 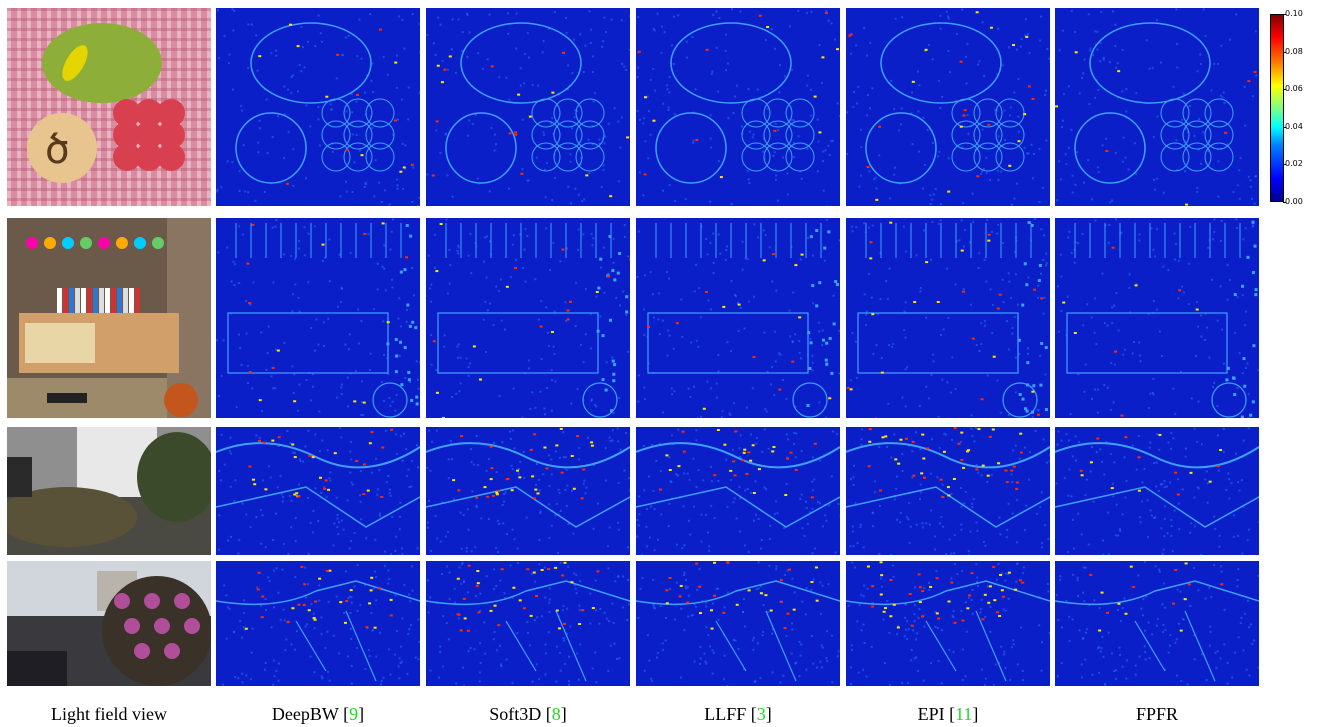 I want to click on colorbar-tick-label: 0.06, so click(x=1294, y=89).